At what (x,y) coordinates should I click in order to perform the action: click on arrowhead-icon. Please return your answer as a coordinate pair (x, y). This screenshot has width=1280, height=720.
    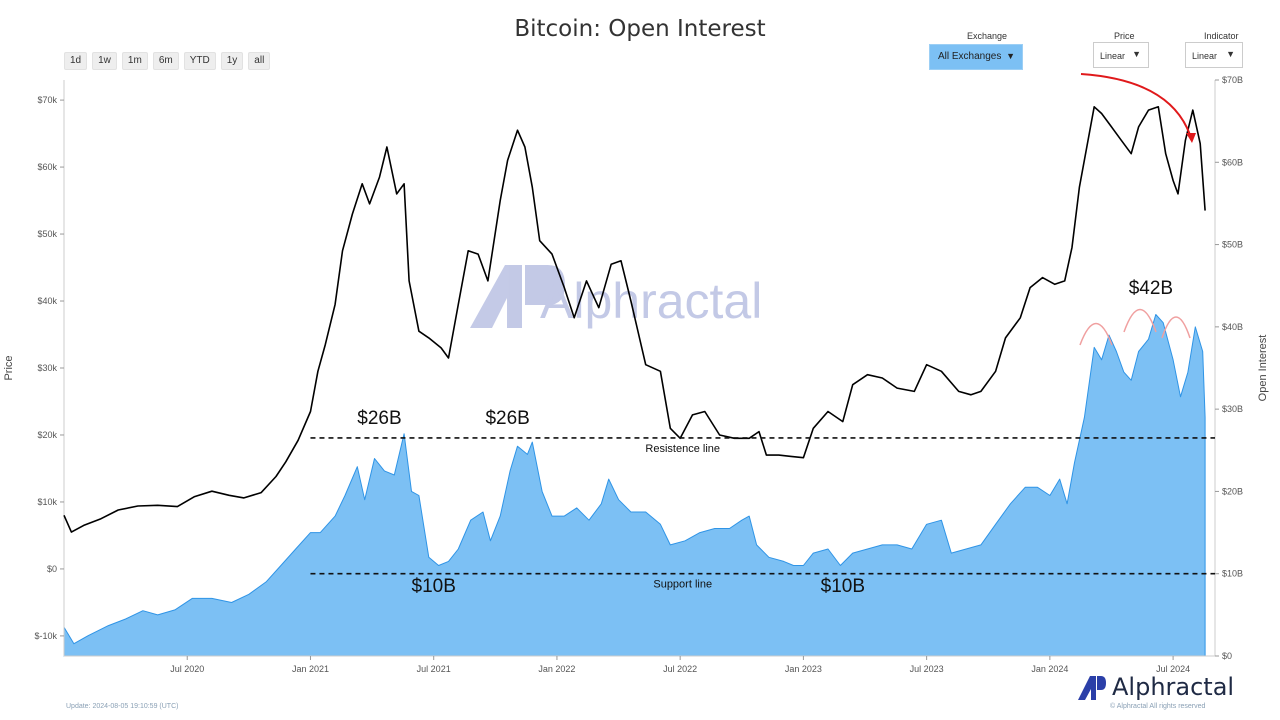
    Looking at the image, I should click on (1191, 138).